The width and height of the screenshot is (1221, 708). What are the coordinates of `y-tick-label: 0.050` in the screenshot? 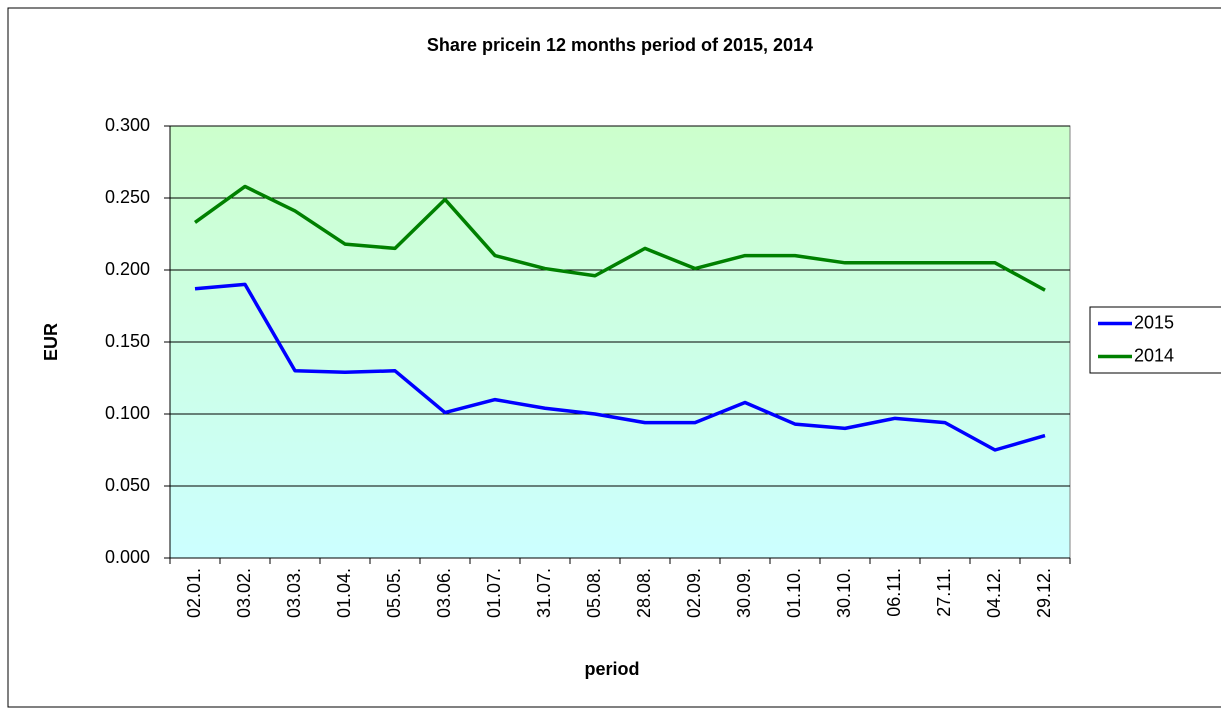 It's located at (127, 485).